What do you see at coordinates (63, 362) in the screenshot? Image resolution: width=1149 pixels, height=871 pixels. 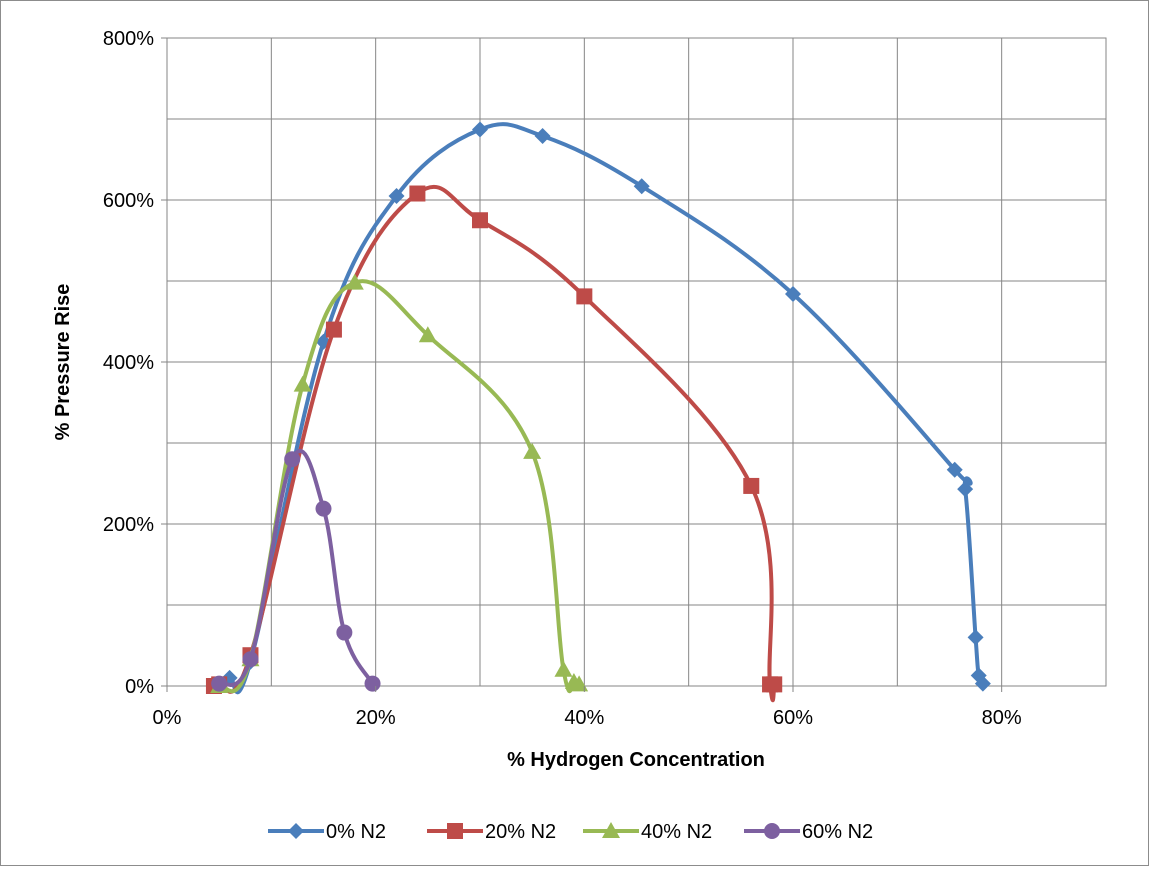 I see `y-axis-title: % Pressure Rise` at bounding box center [63, 362].